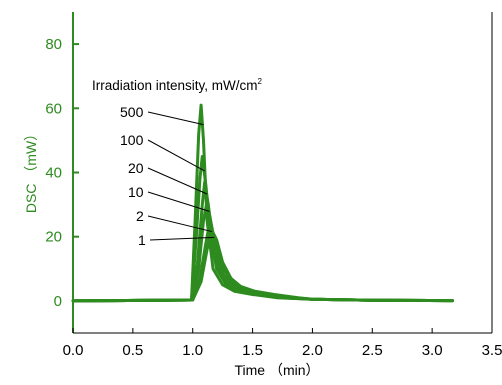  Describe the element at coordinates (260, 81) in the screenshot. I see `legend-title-superscript: 2` at that location.